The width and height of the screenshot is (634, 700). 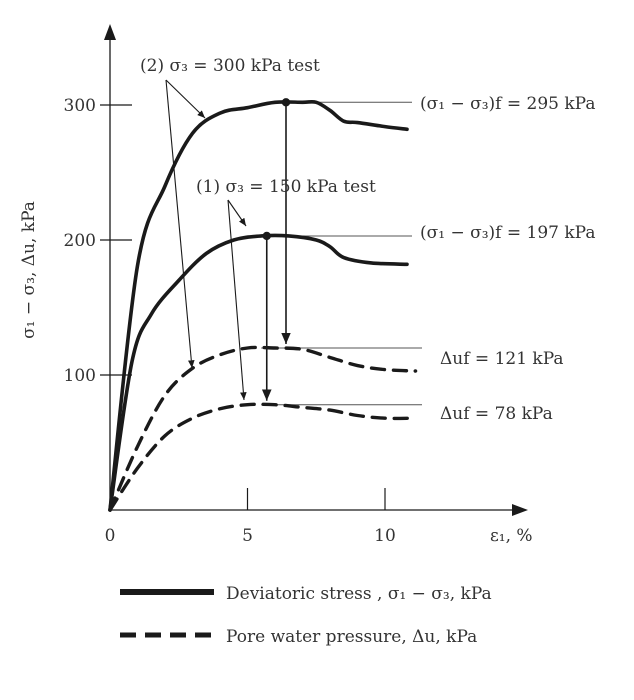 I want to click on x-axis-arrow-icon, so click(x=520, y=510).